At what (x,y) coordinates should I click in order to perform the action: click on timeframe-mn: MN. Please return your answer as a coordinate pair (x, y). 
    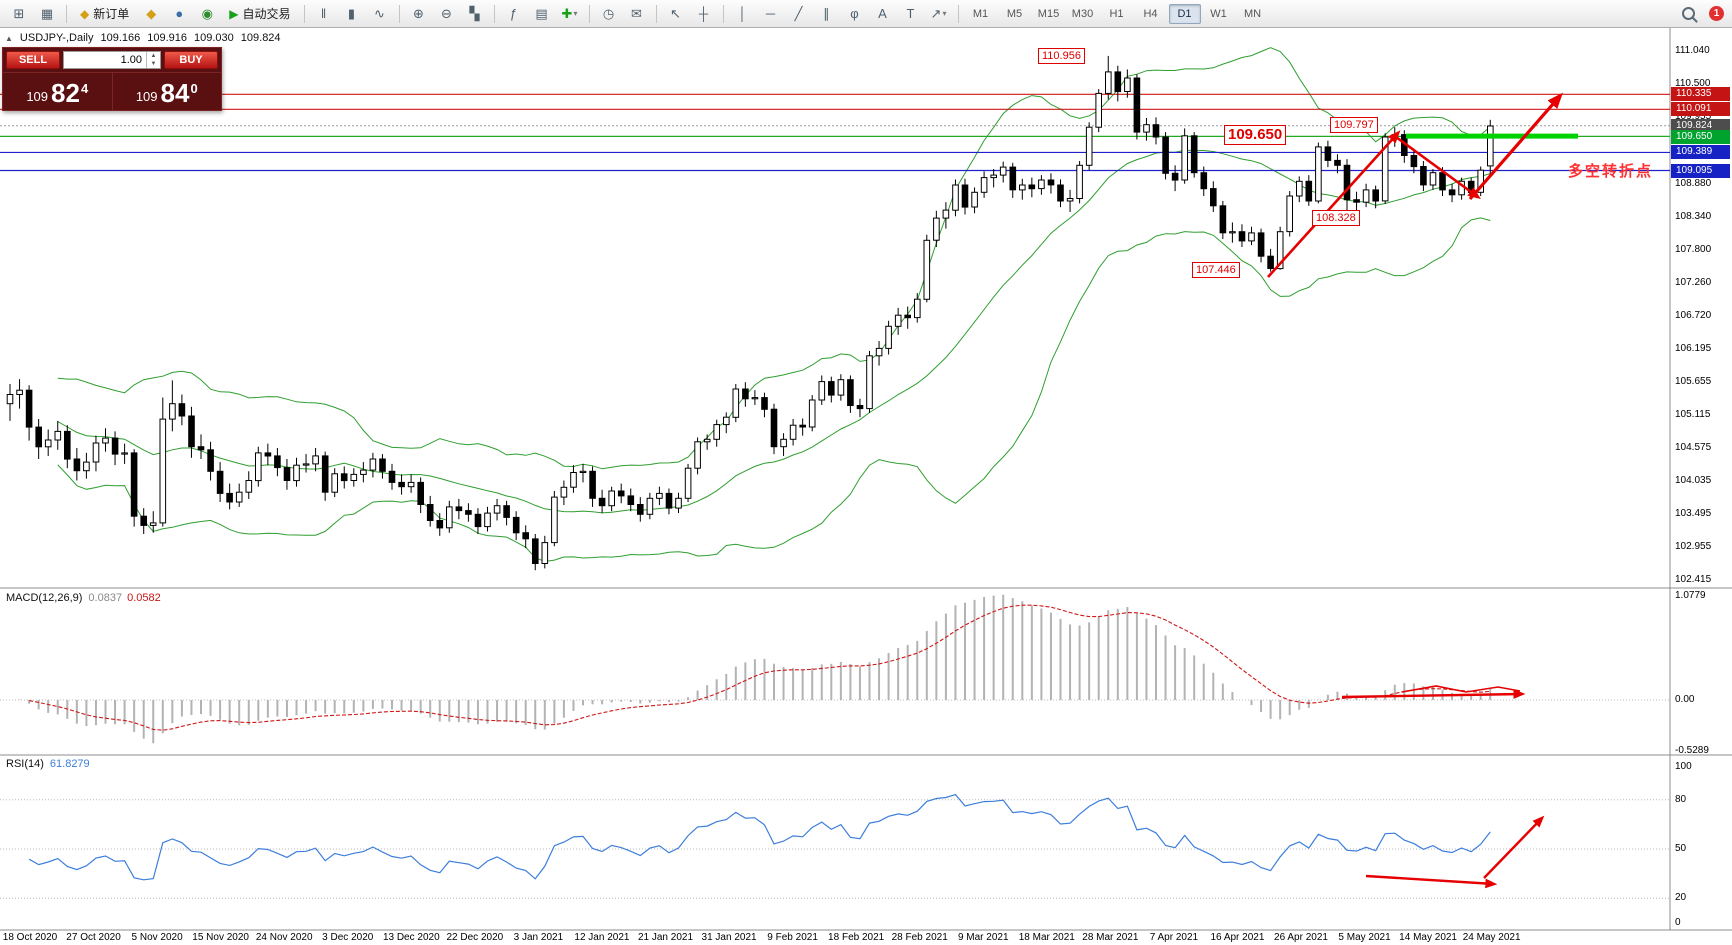
    Looking at the image, I should click on (1252, 13).